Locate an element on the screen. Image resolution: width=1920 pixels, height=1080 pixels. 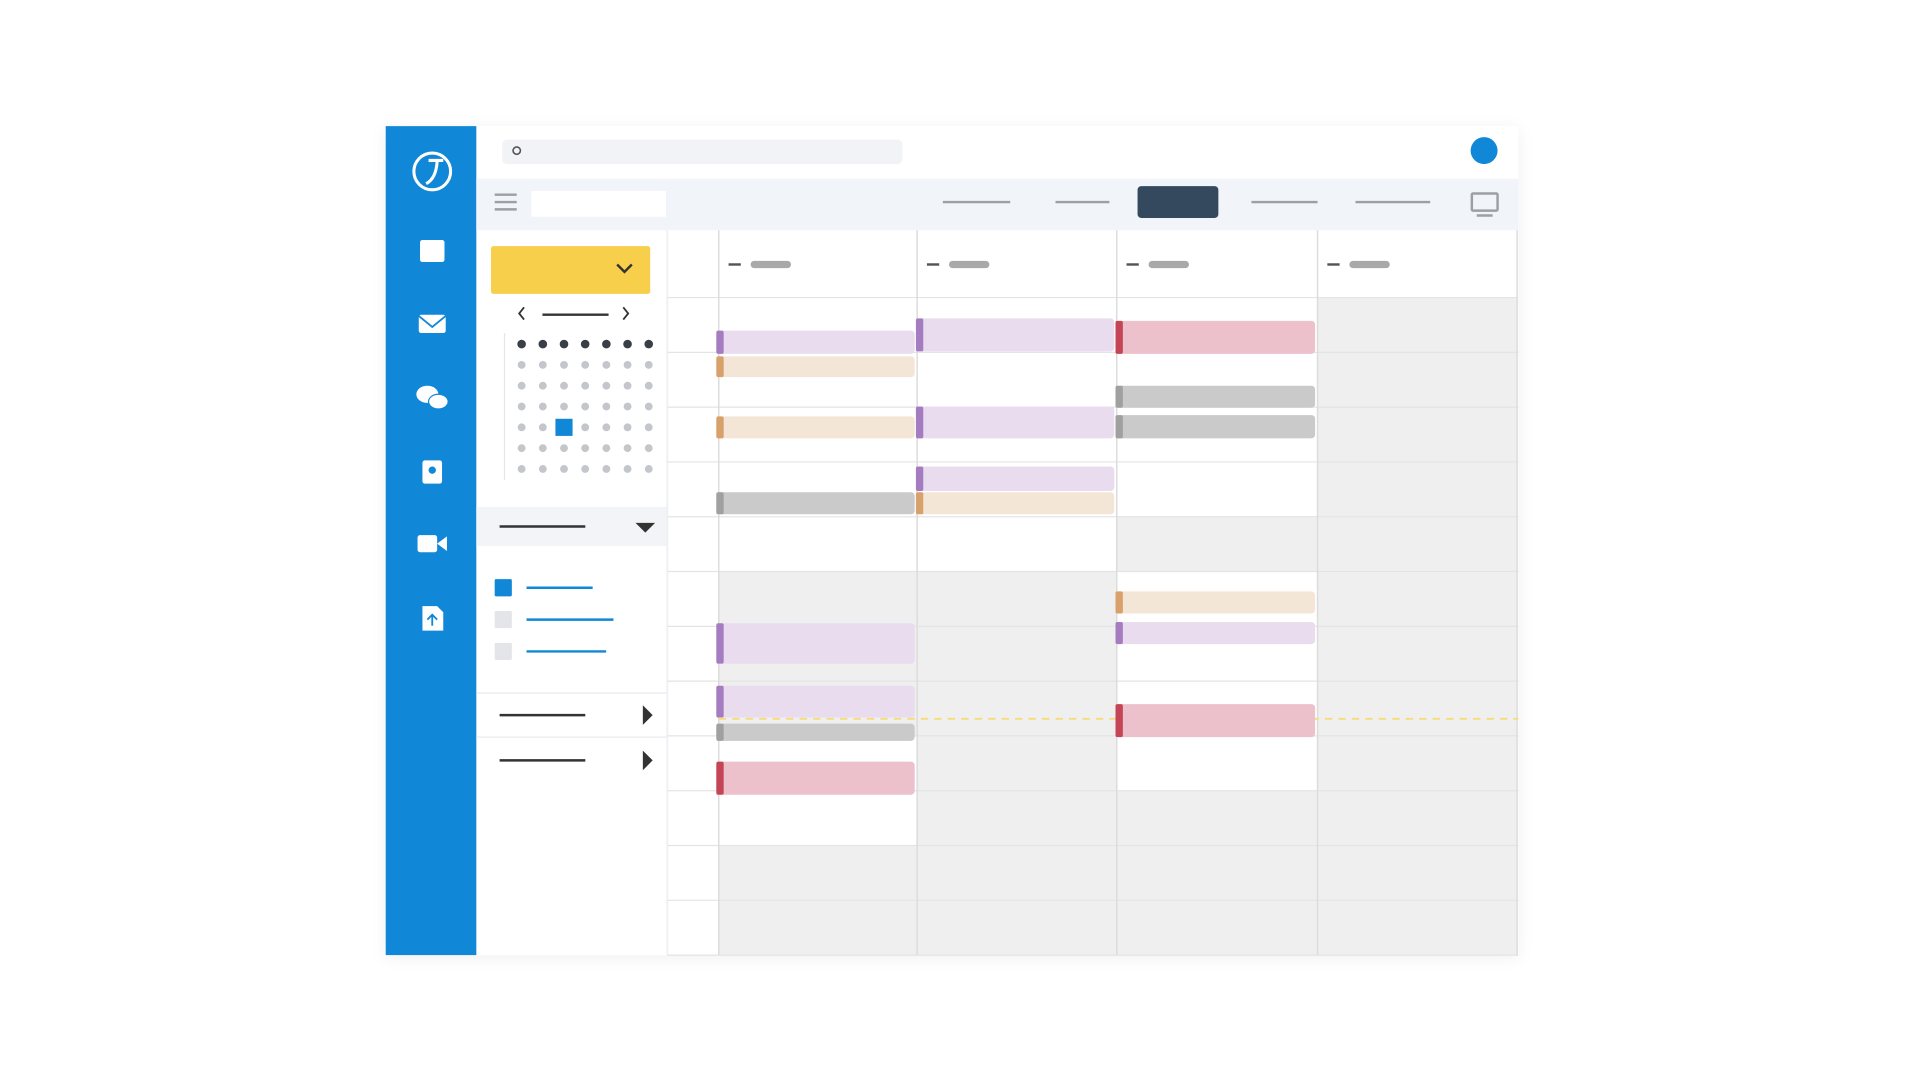
upload-arrow is located at coordinates (432, 619).